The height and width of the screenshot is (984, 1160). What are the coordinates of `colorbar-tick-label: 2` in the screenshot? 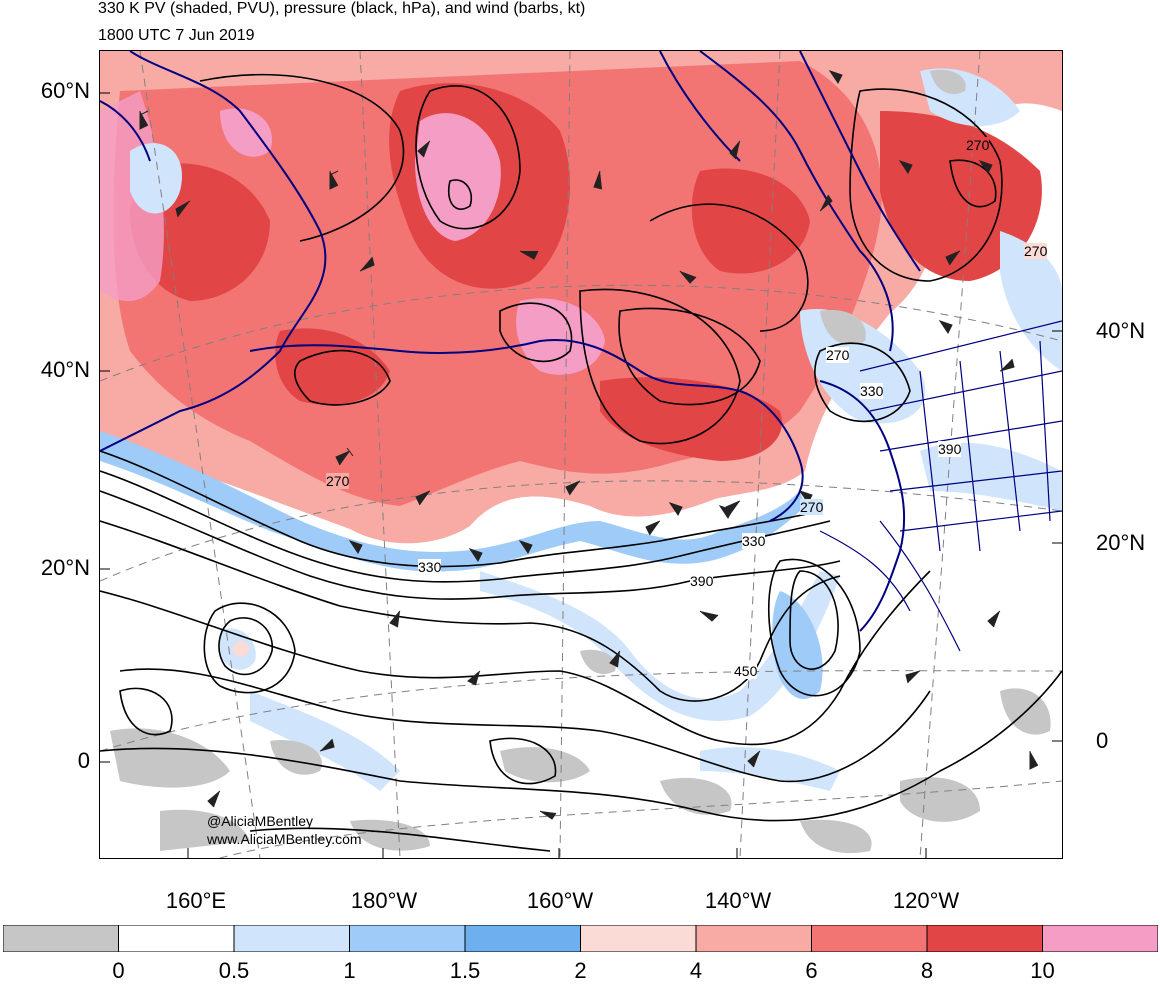 It's located at (580, 970).